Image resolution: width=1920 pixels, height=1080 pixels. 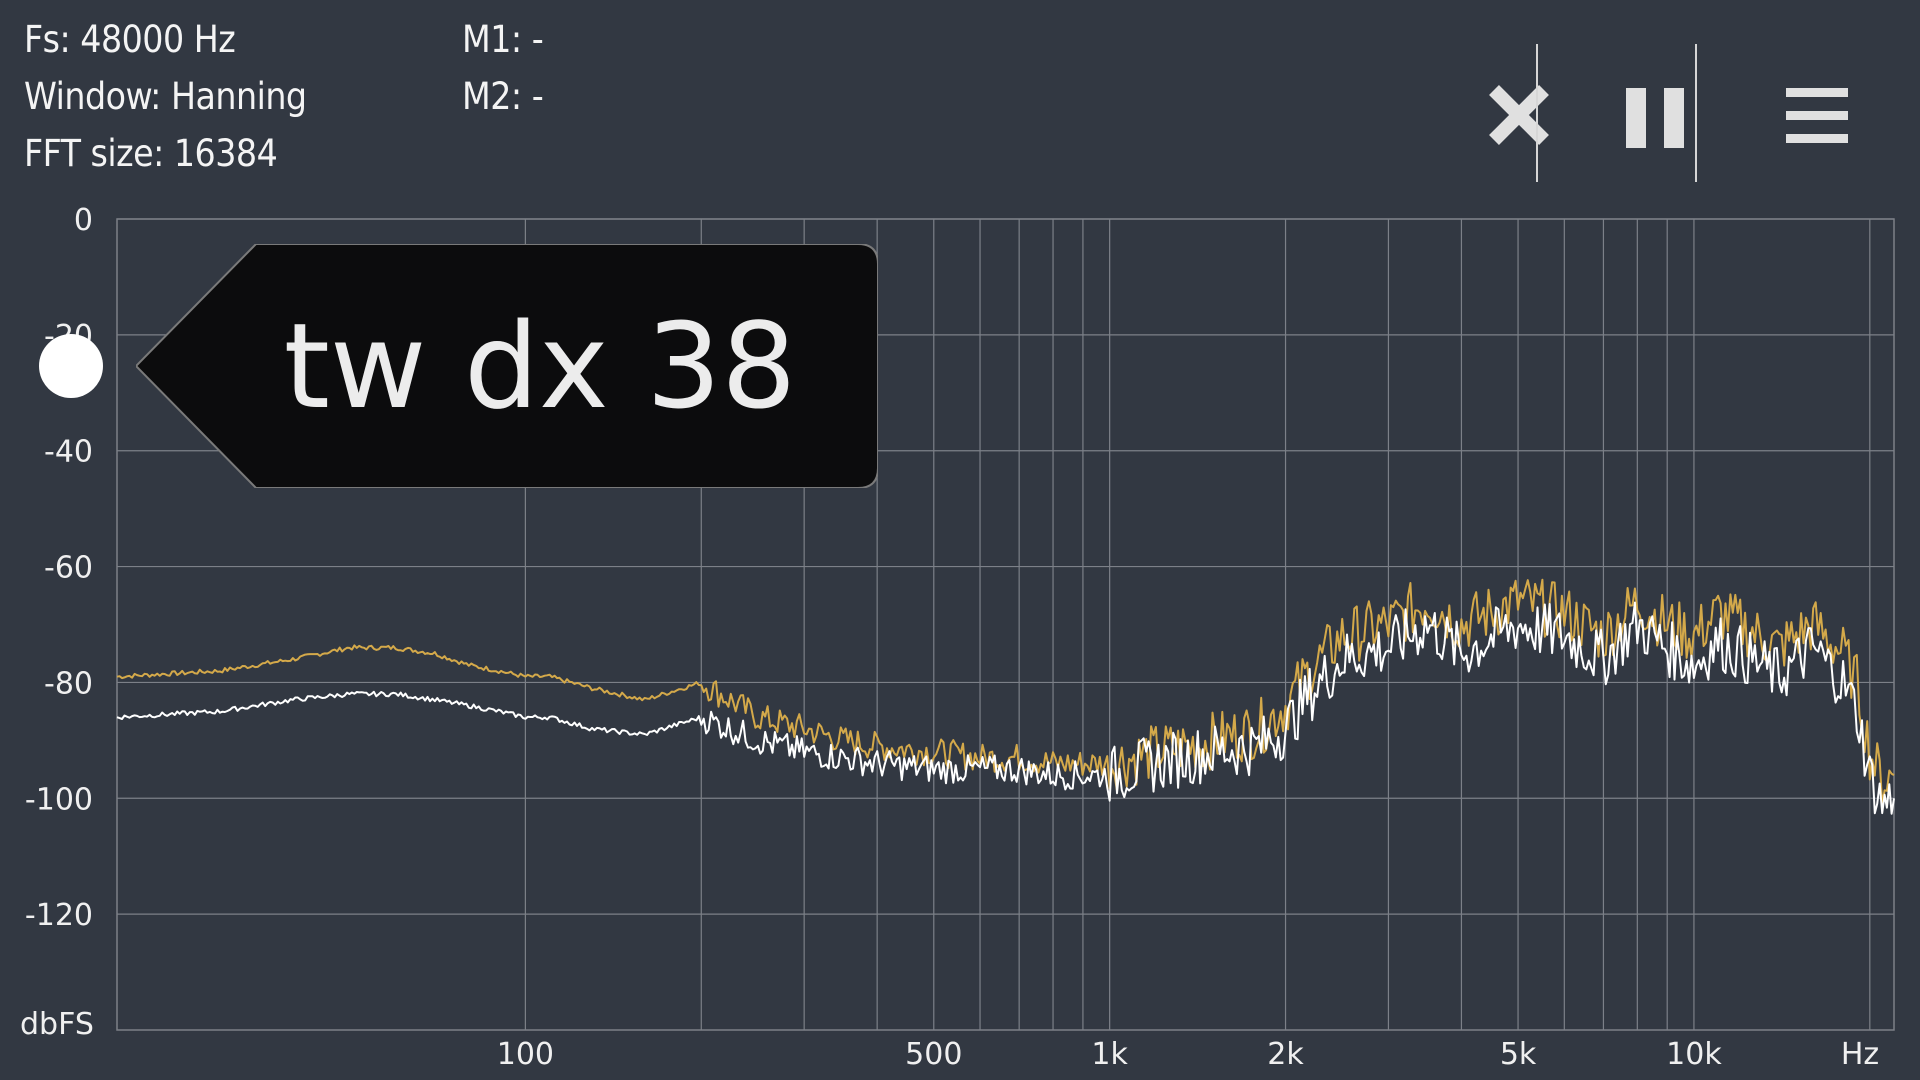 What do you see at coordinates (1817, 115) in the screenshot?
I see `menu-icon` at bounding box center [1817, 115].